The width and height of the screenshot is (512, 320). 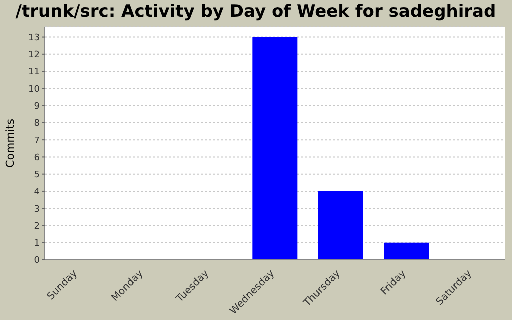 I want to click on chart-title: /trunk/src: Activity by Day of Week for sadeghirad, so click(x=256, y=12).